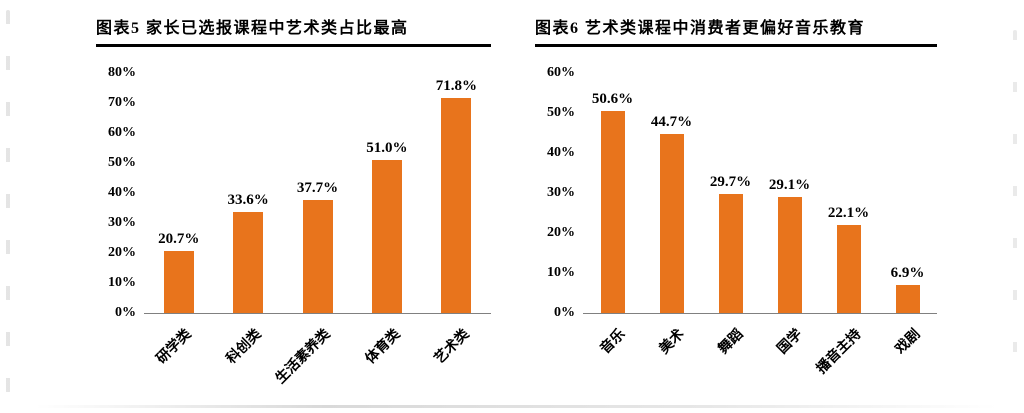  What do you see at coordinates (1015, 201) in the screenshot?
I see `scan-artifact-right` at bounding box center [1015, 201].